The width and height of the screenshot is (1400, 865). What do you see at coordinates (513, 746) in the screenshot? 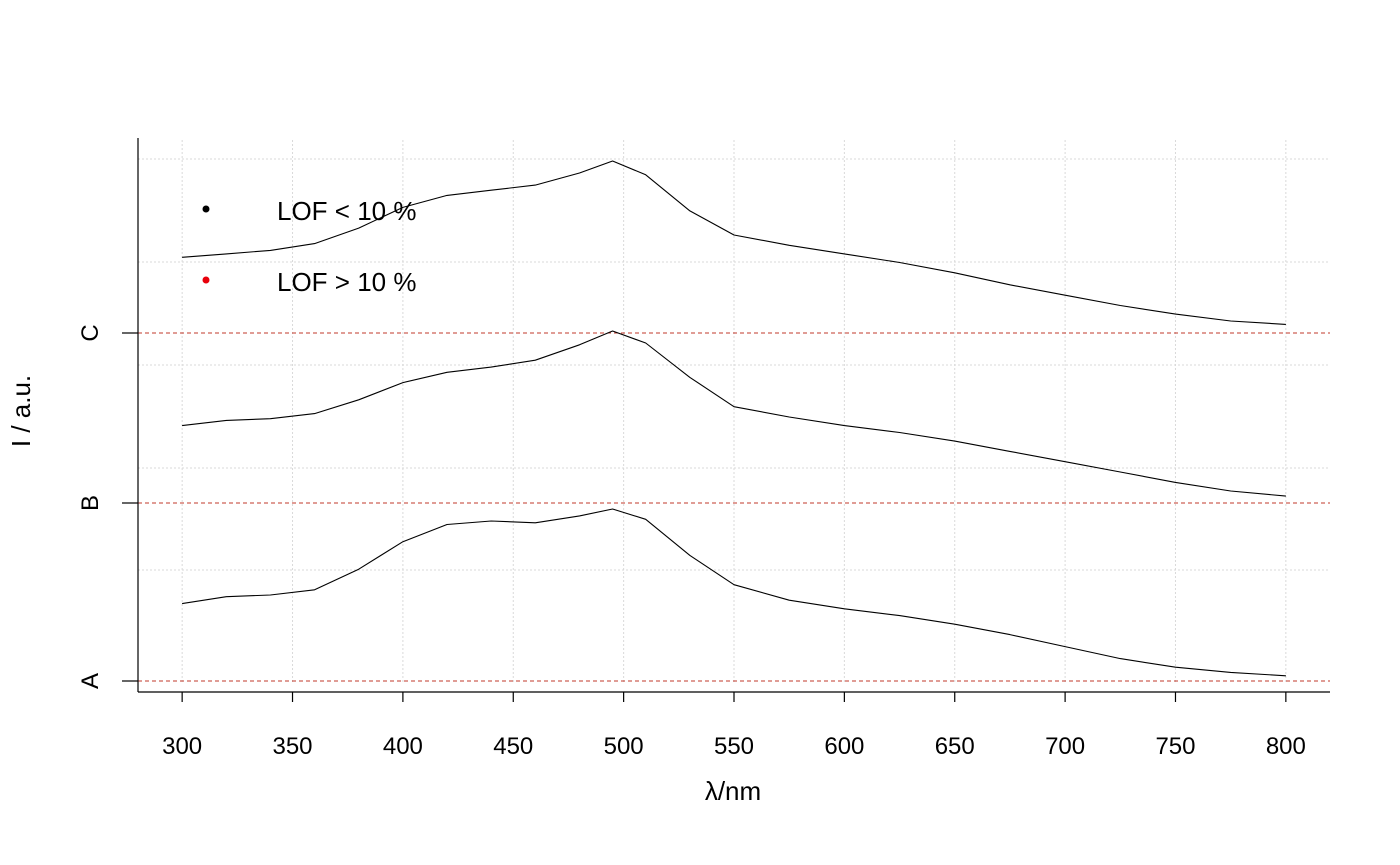
I see `x-tick-label: 450` at bounding box center [513, 746].